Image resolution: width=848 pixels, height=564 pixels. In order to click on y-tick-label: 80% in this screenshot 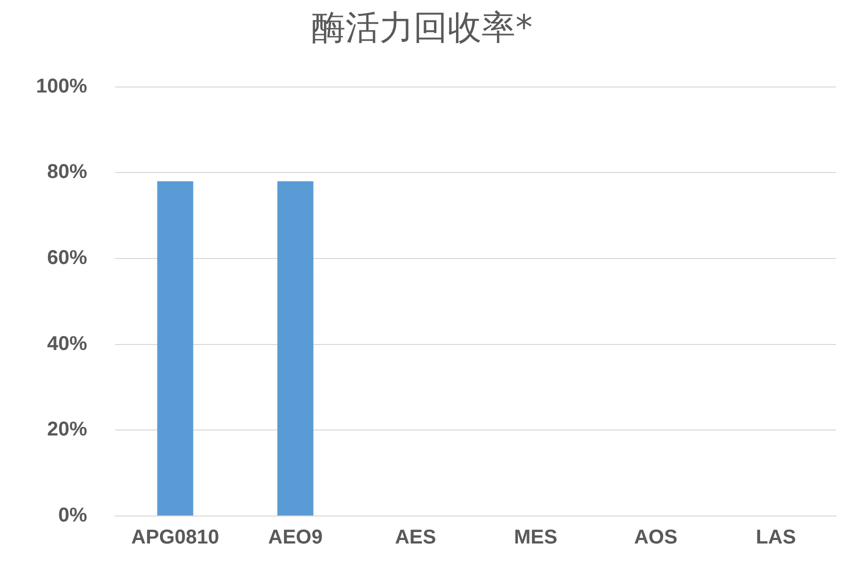, I will do `click(67, 172)`.